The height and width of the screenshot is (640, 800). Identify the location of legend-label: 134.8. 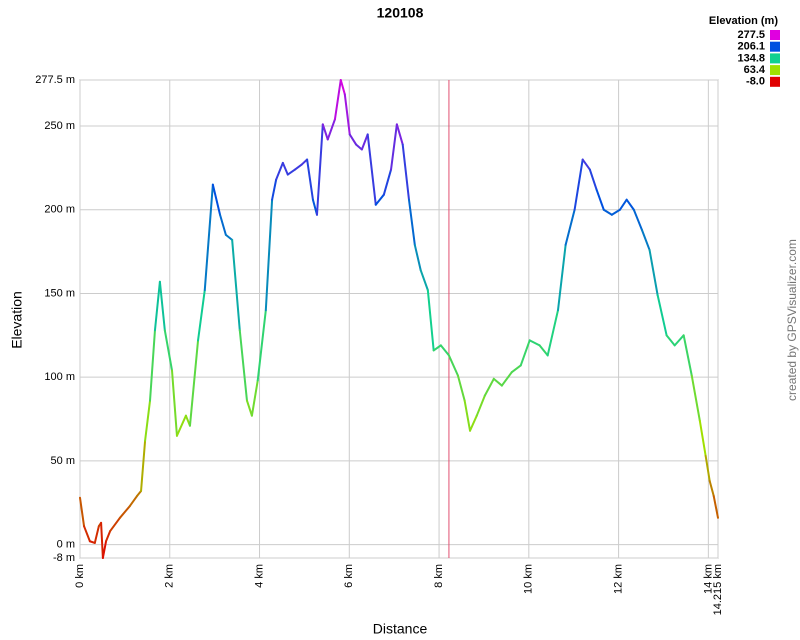
(751, 58).